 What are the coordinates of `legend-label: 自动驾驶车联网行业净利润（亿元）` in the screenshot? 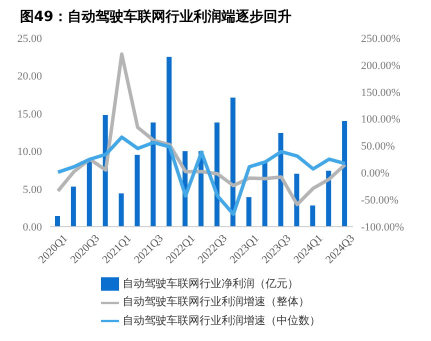 It's located at (210, 284).